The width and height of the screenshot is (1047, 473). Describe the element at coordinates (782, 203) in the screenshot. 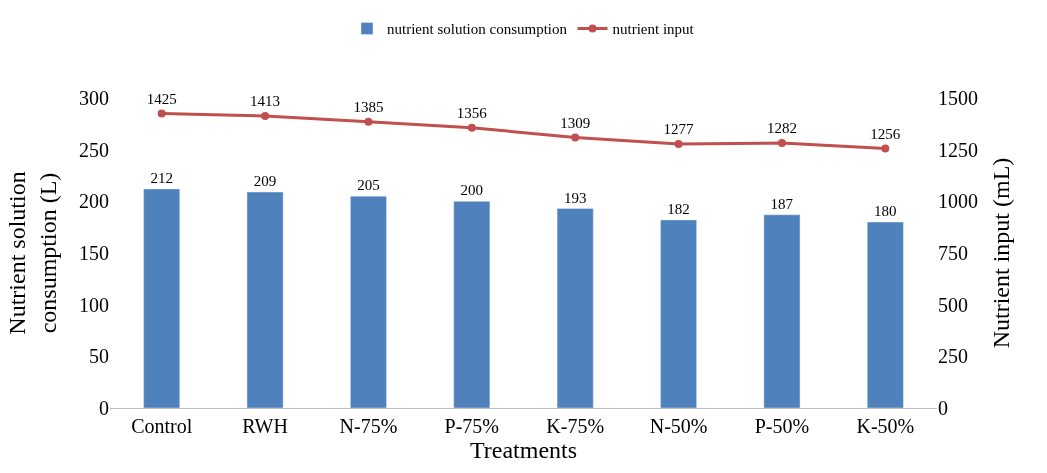

I see `data-label: 187` at that location.